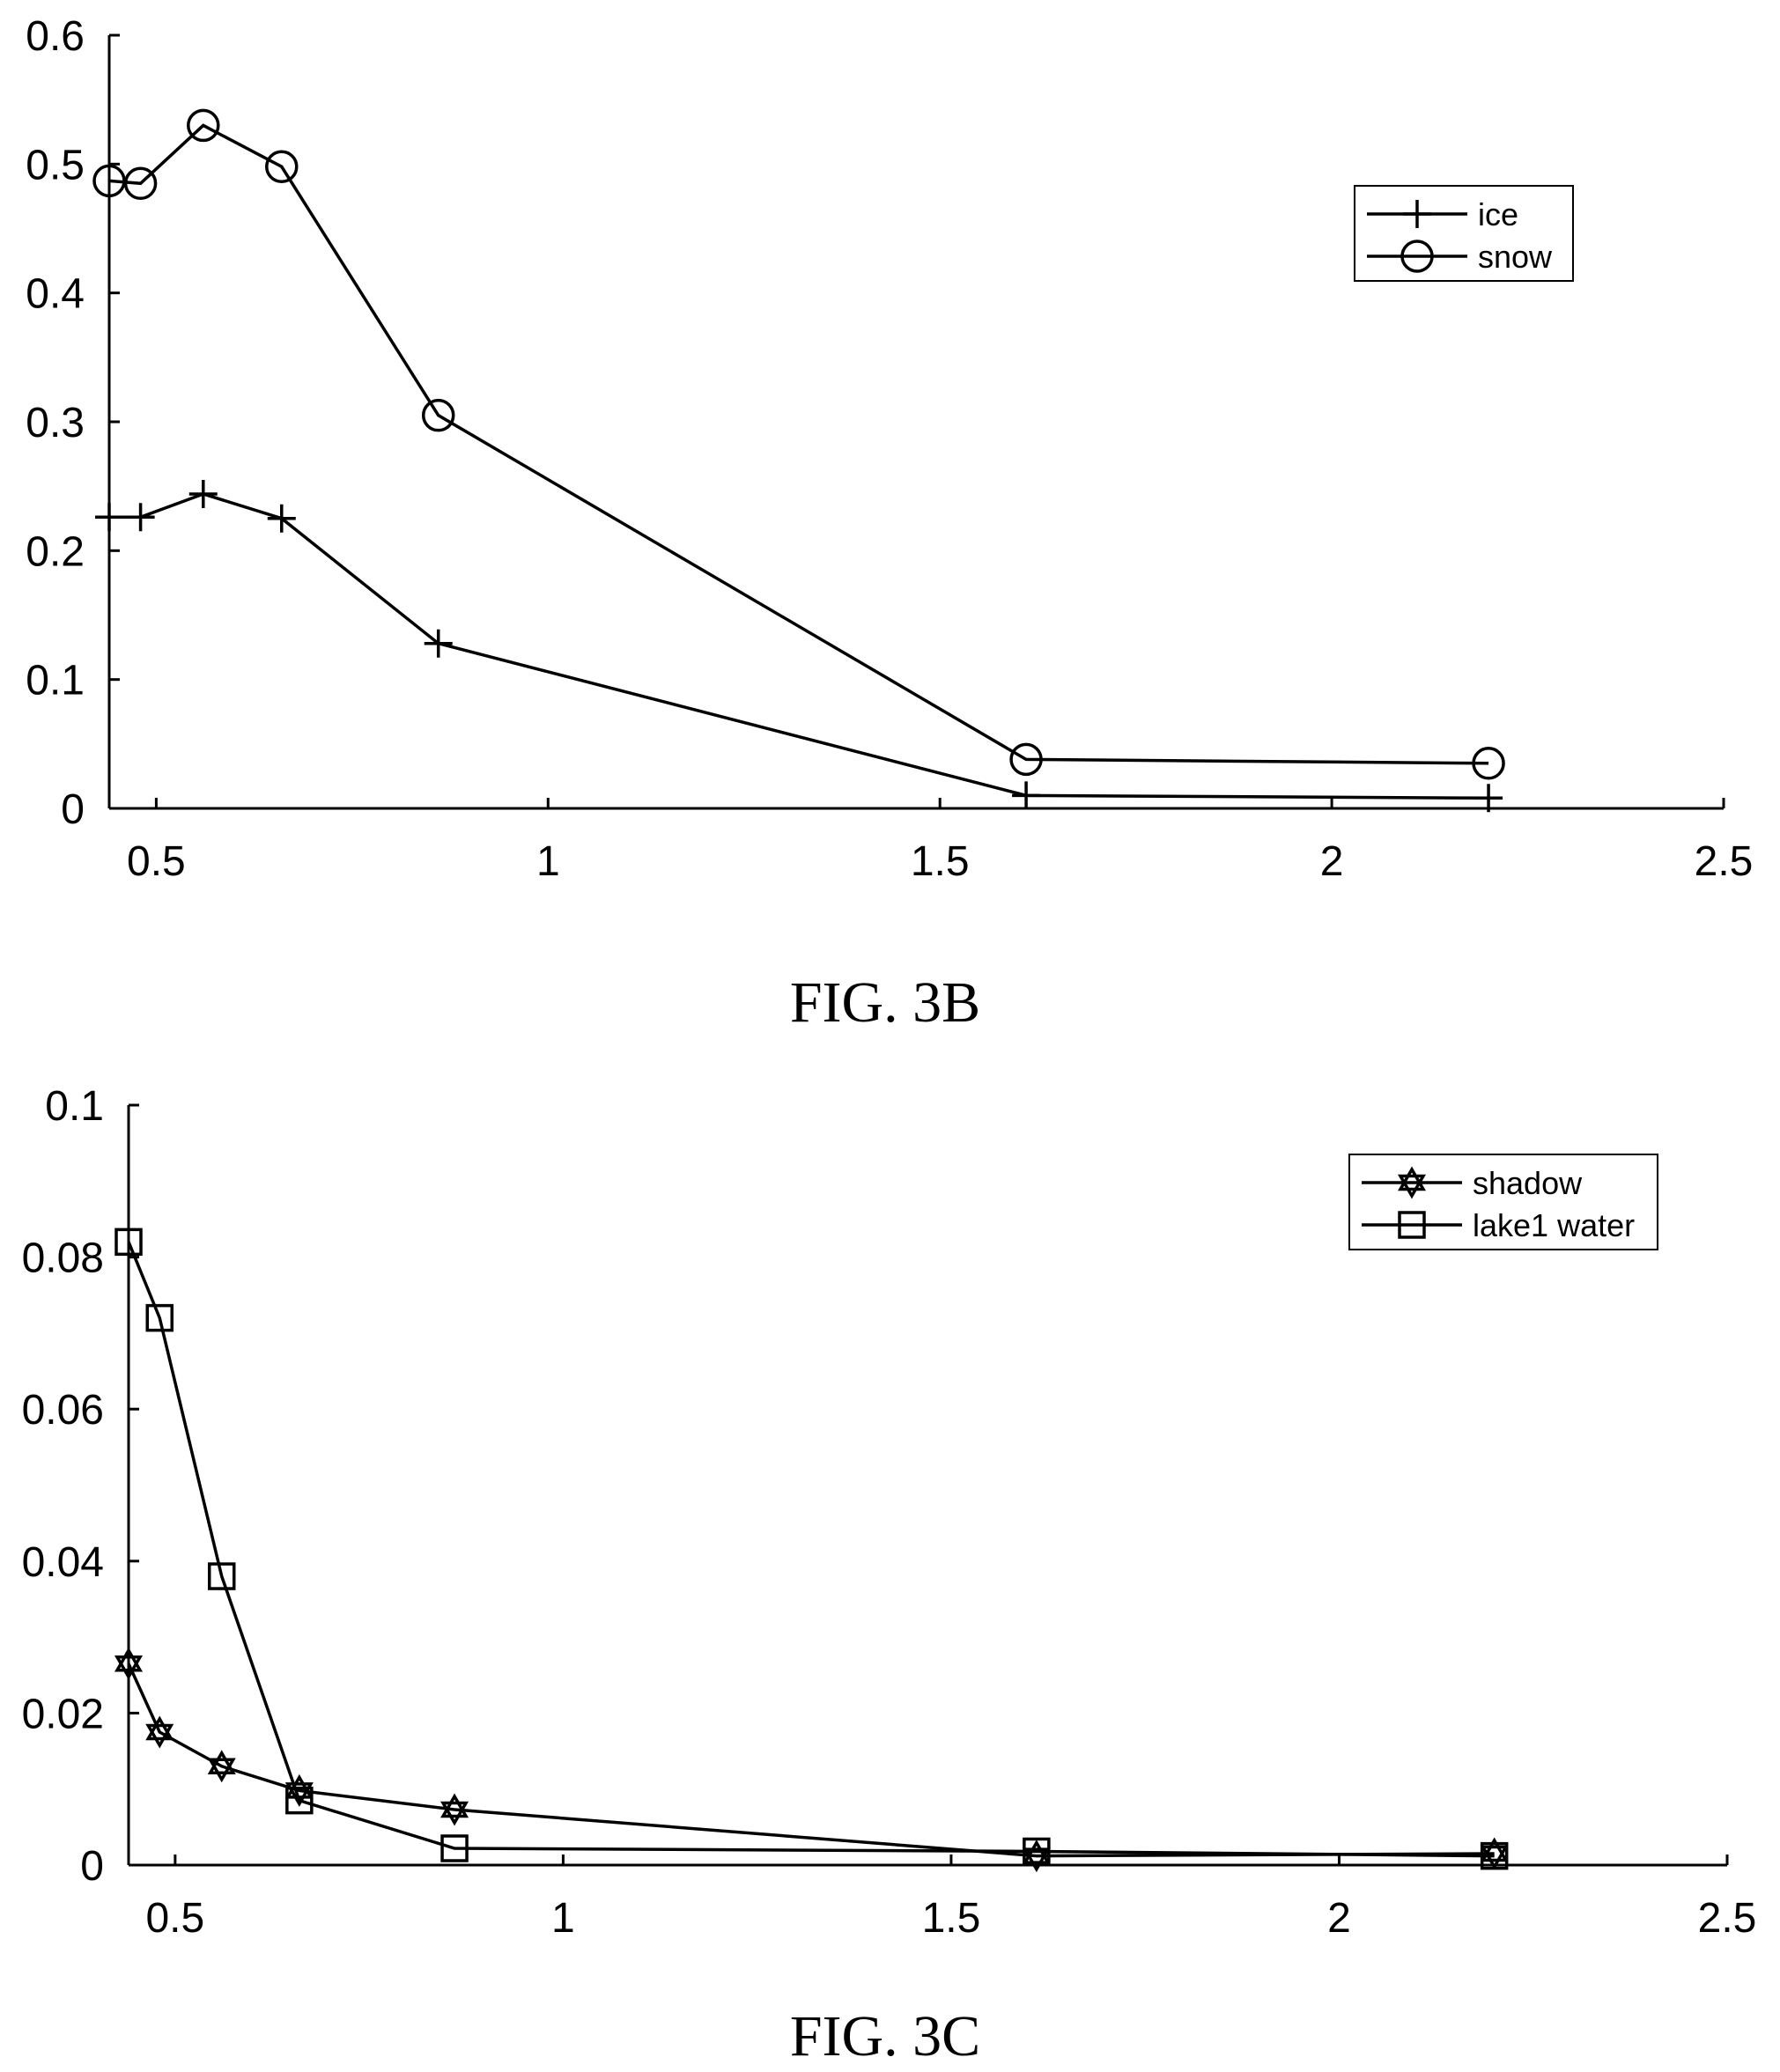  Describe the element at coordinates (1417, 256) in the screenshot. I see `legend-circle-marker` at that location.